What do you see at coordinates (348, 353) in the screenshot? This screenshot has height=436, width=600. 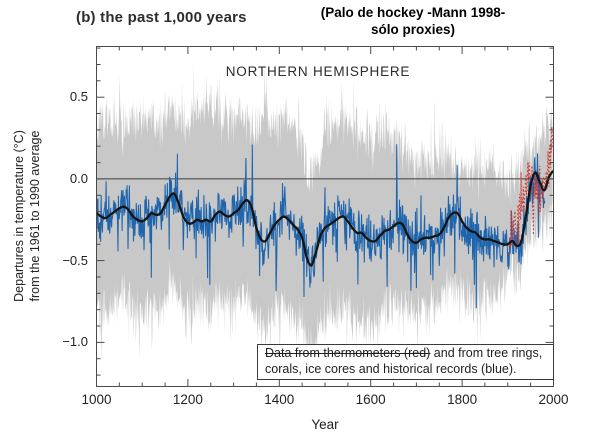 I see `legend-struck-text: Data from thermometers (red)` at bounding box center [348, 353].